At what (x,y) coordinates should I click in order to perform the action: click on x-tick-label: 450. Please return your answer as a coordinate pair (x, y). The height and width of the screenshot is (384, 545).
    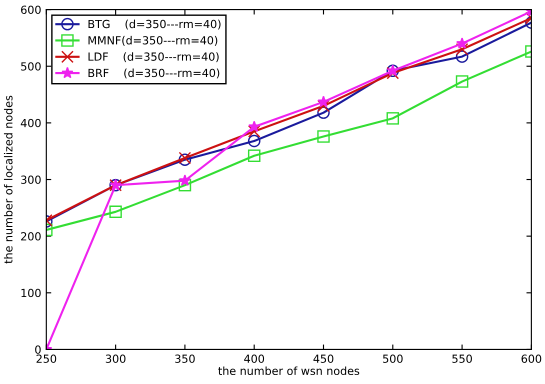
    Looking at the image, I should click on (323, 358).